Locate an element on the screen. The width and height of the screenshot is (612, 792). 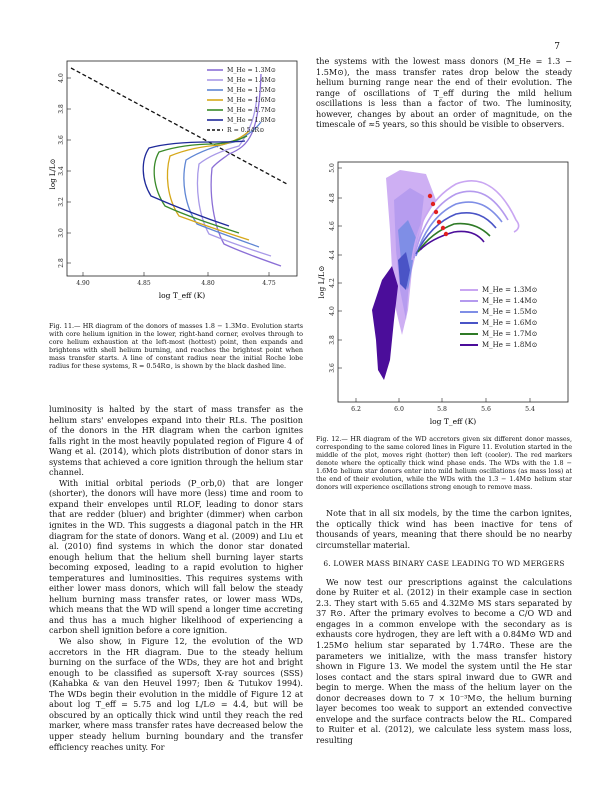
fig12-xtick: 5.6 is located at coordinates (486, 409).